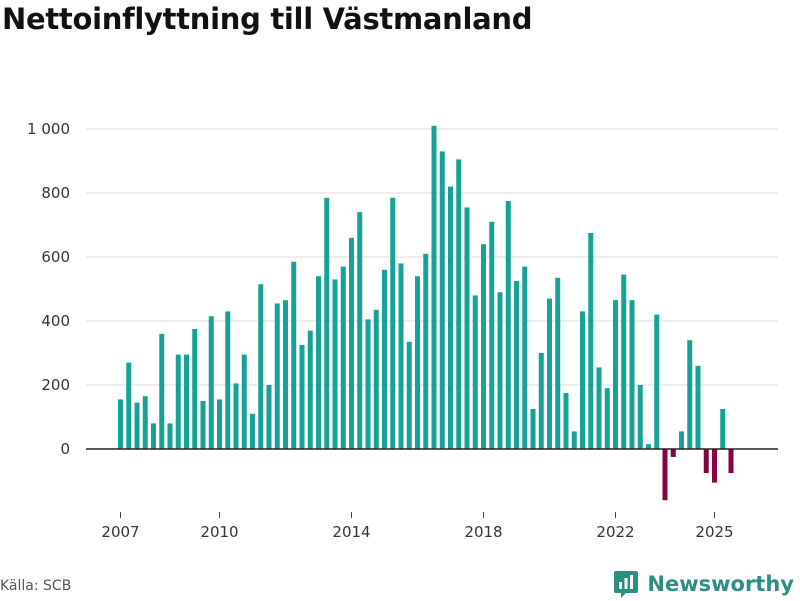 This screenshot has width=800, height=601. I want to click on x-axis-ticks: 2007 2010 2014 2018 2022 2025, so click(417, 526).